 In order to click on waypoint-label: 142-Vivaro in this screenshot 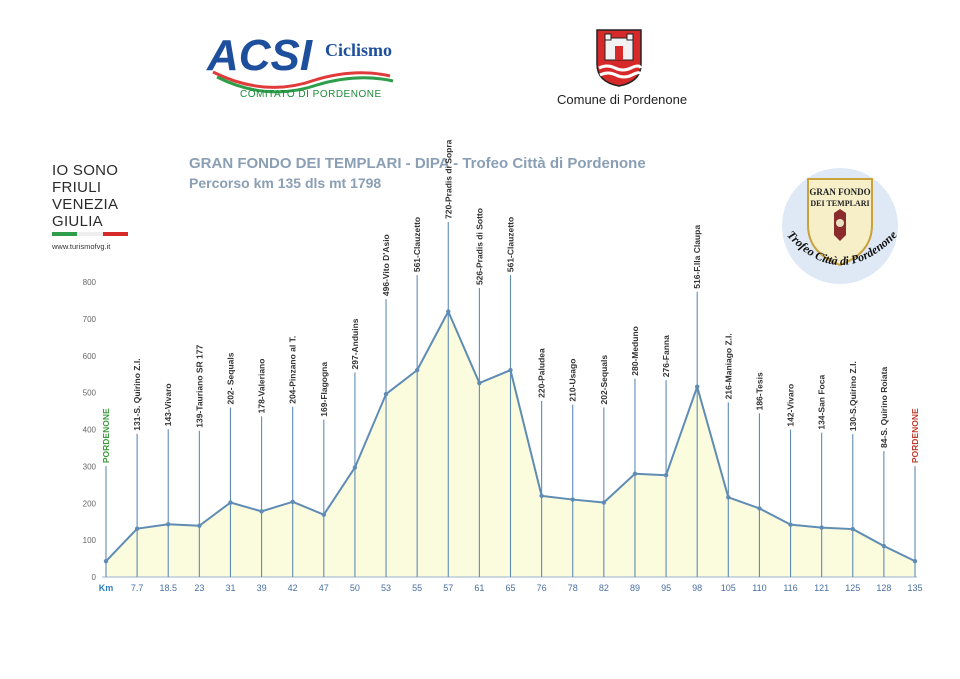, I will do `click(791, 405)`.